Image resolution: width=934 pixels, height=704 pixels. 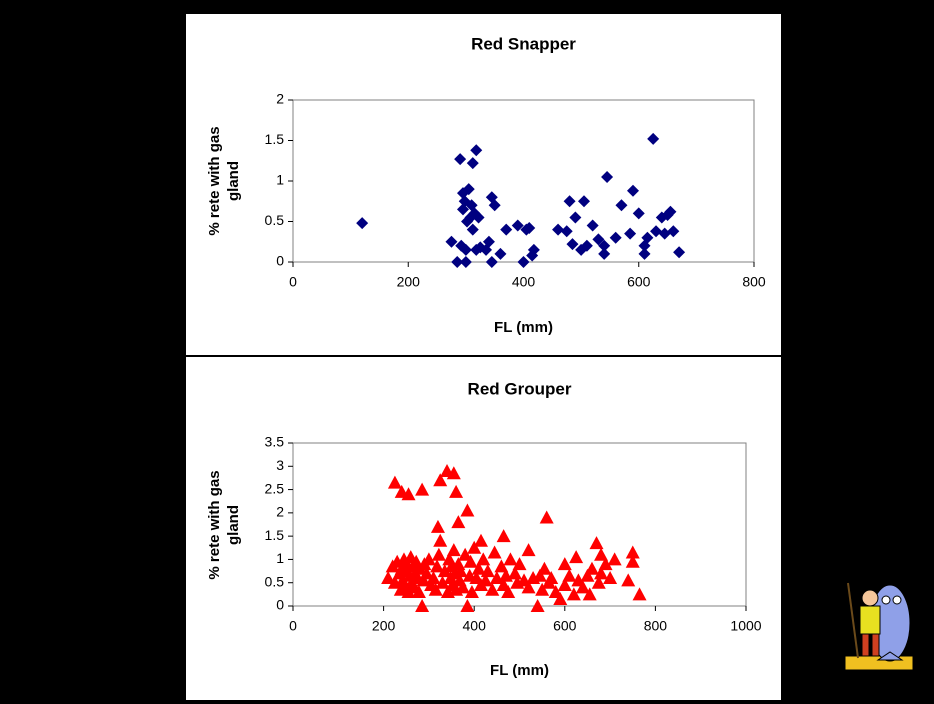 What do you see at coordinates (520, 388) in the screenshot?
I see `chart-title: Red Grouper` at bounding box center [520, 388].